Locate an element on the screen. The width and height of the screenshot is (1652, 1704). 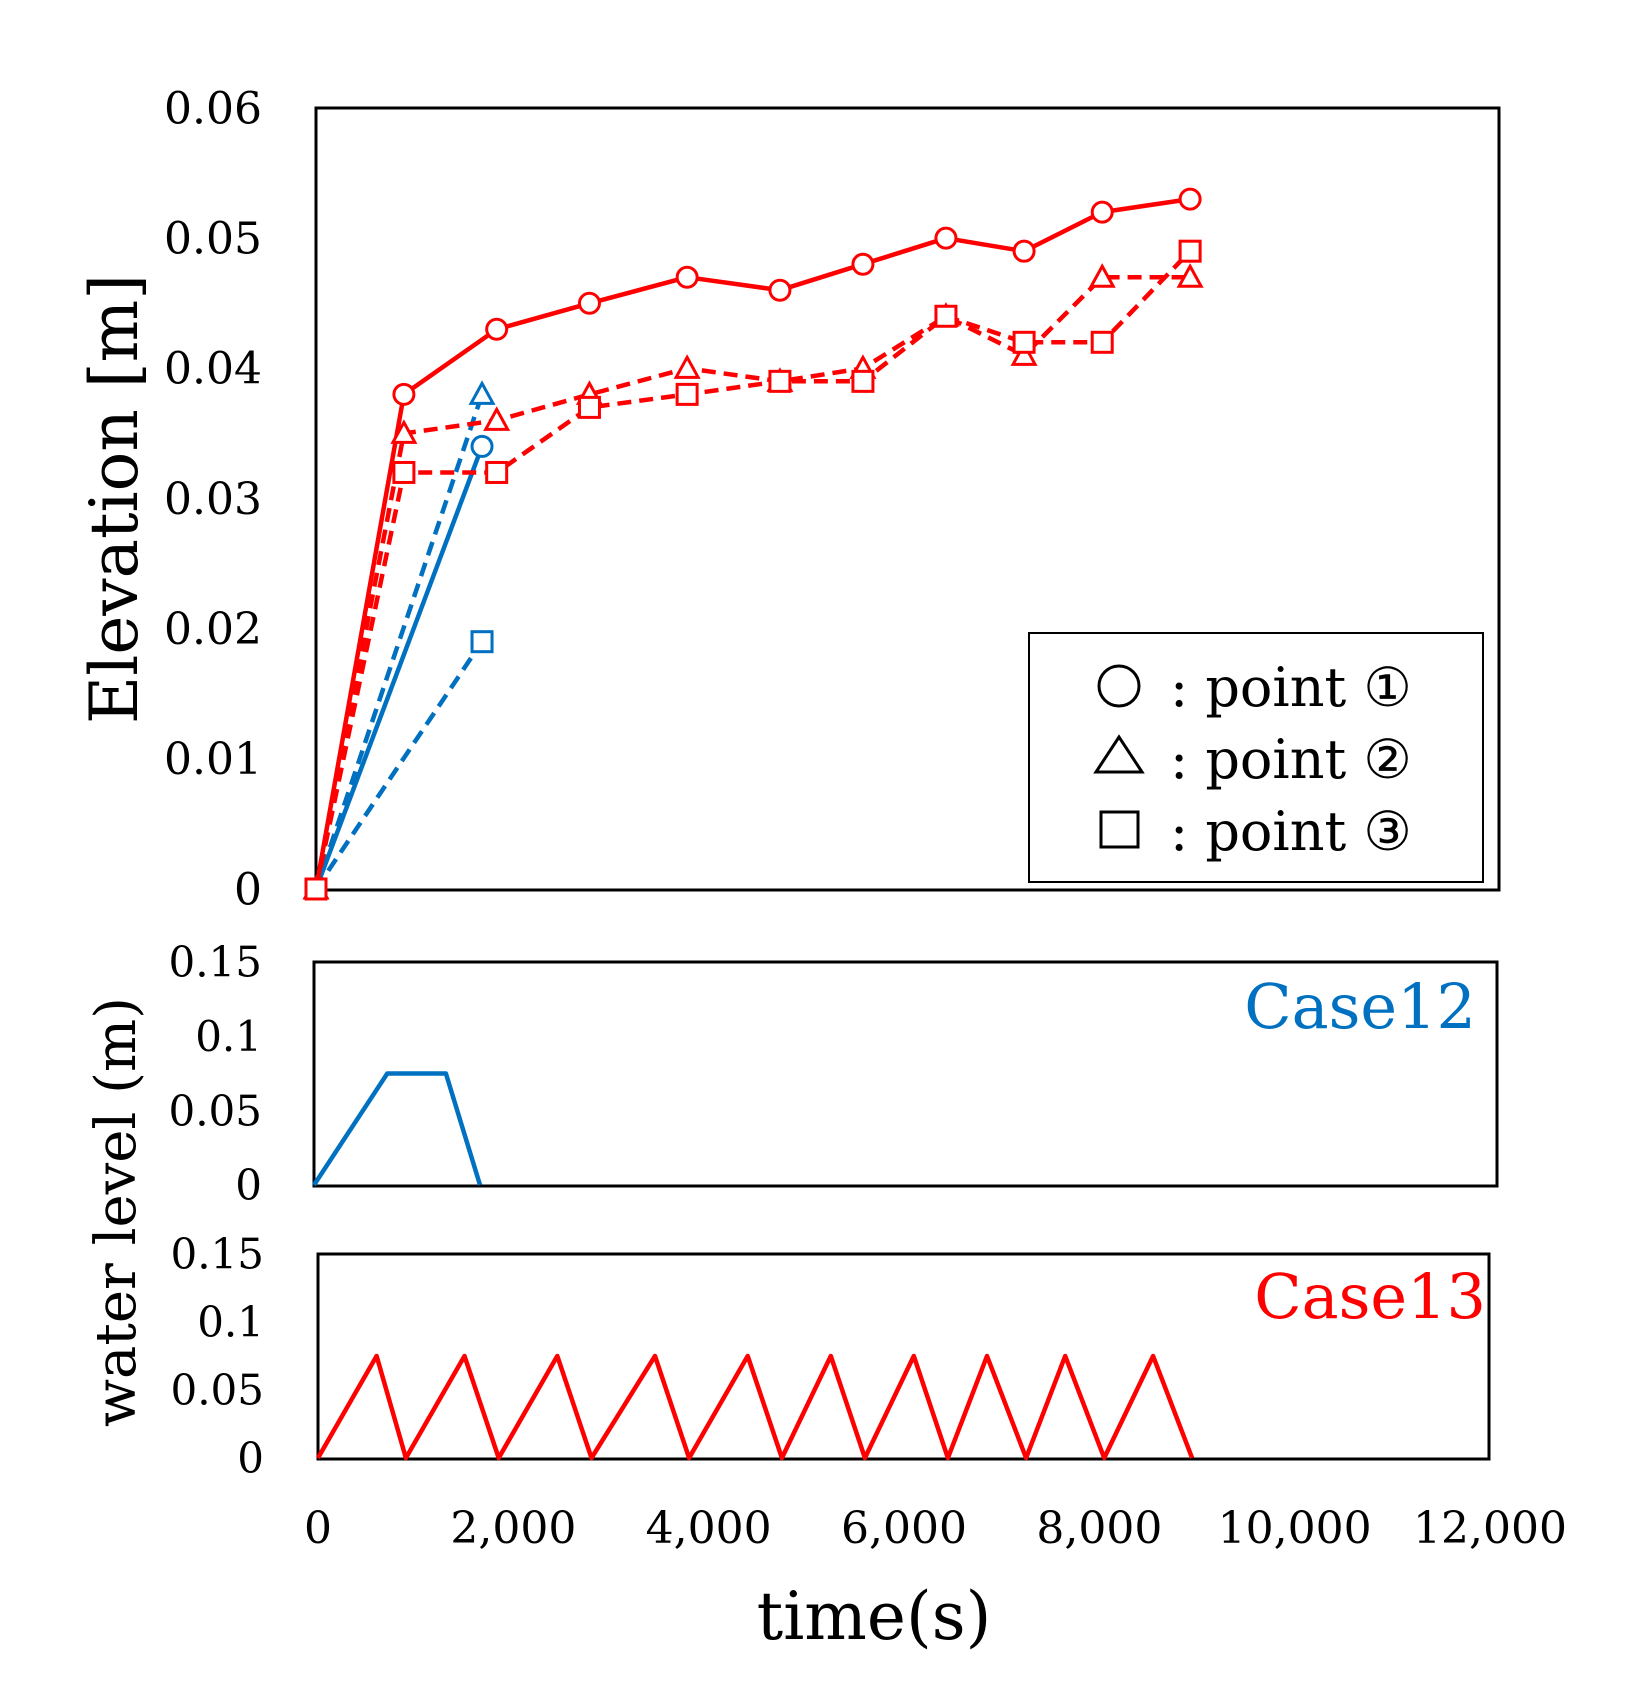
case13-plot-frame is located at coordinates (903, 1356).